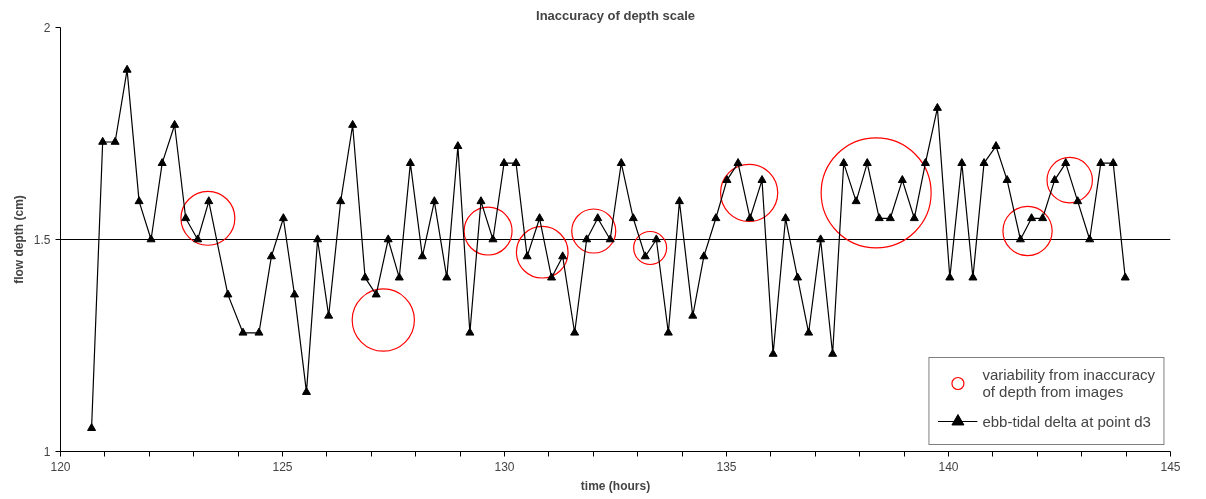 The image size is (1206, 499). Describe the element at coordinates (1068, 383) in the screenshot. I see `legend-label: variability from inaccuracy of depth from images` at that location.